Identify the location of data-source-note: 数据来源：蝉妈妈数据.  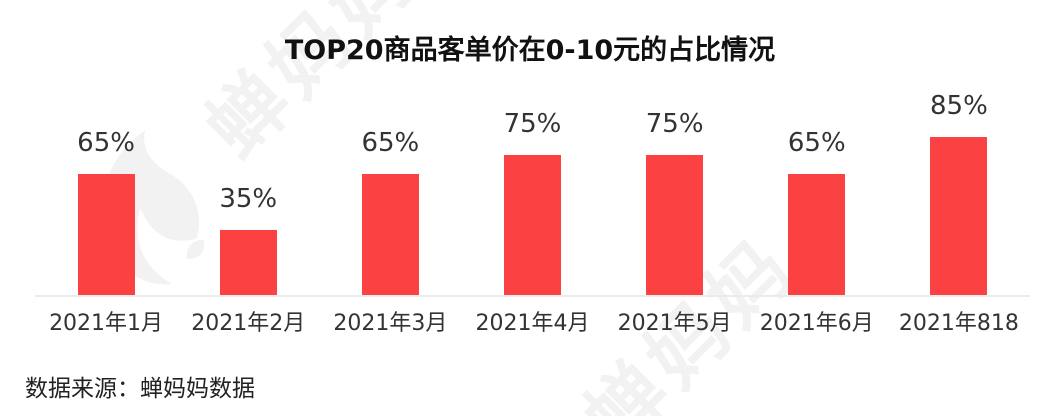
(140, 389).